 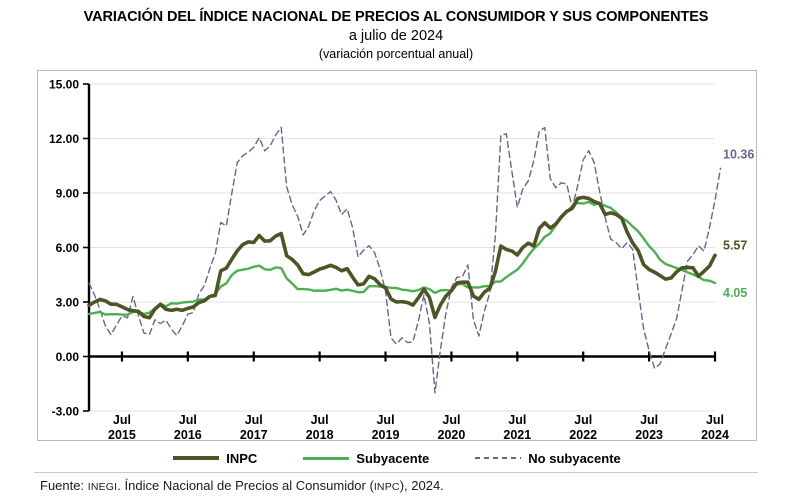 I want to click on x-axis-tick-label-year: 2019, so click(x=386, y=435).